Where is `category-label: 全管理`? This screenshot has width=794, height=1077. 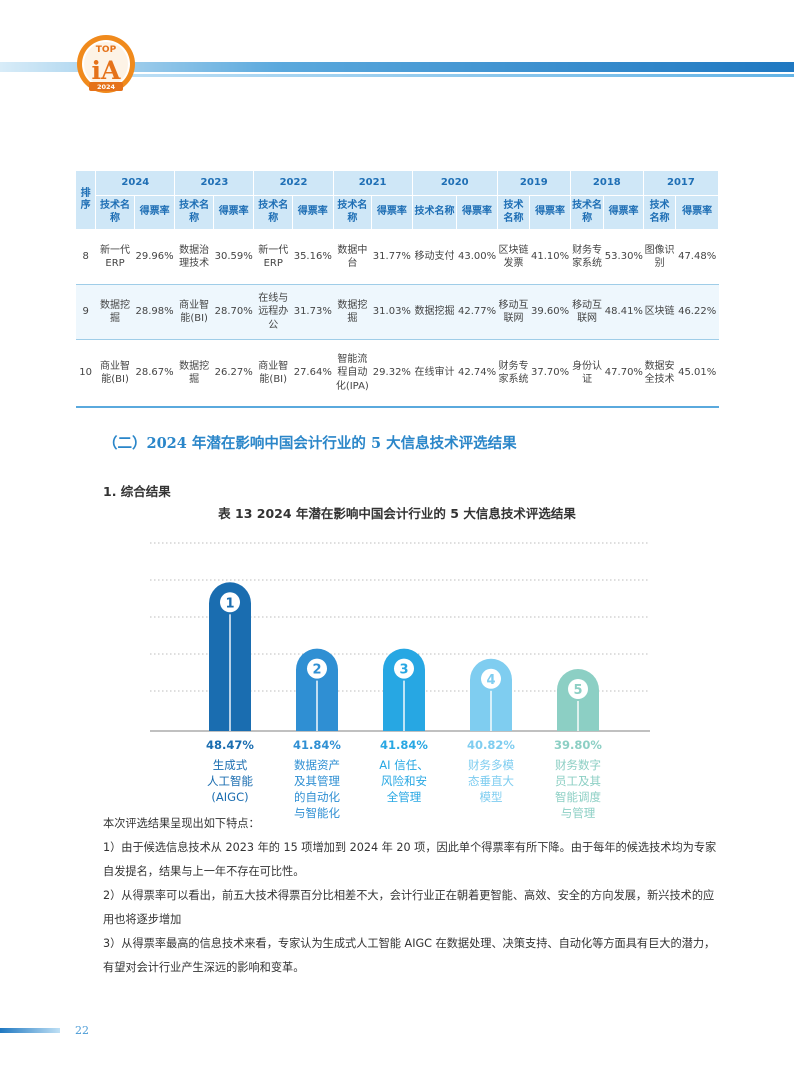
category-label: 全管理 is located at coordinates (404, 797).